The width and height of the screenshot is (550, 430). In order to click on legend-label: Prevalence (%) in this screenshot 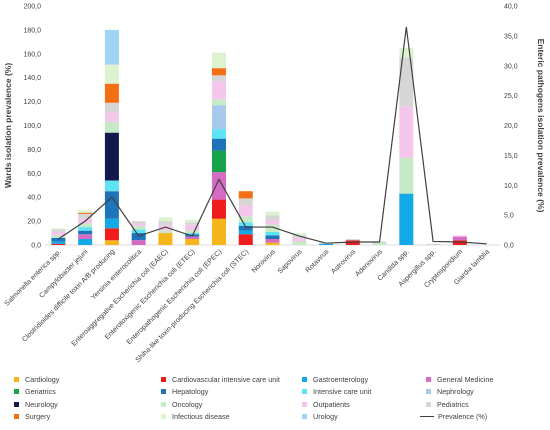, I will do `click(463, 416)`.